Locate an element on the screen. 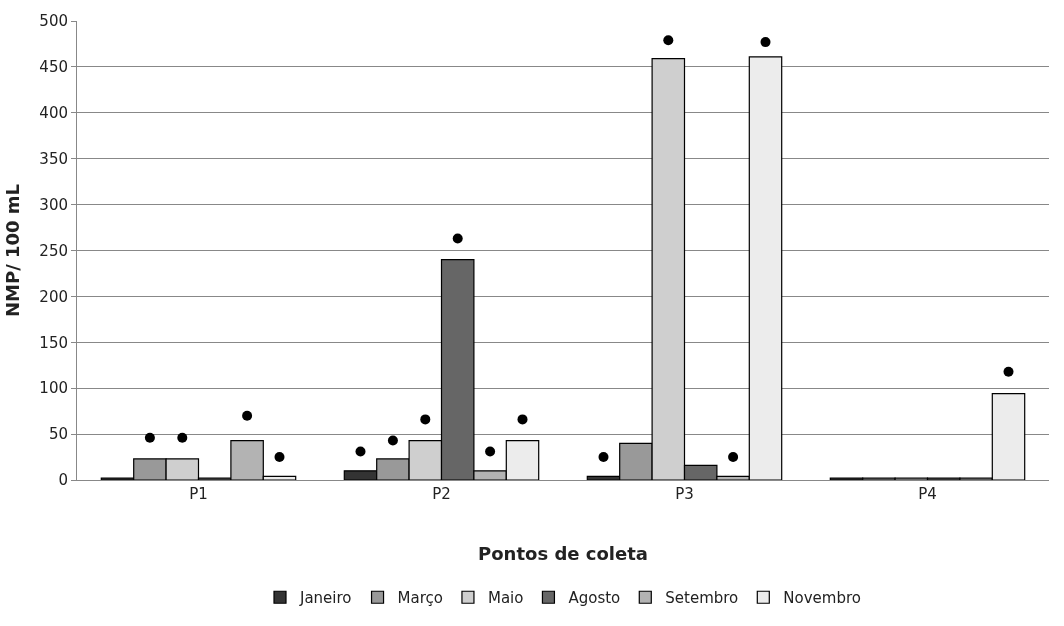 The width and height of the screenshot is (1064, 626). y-tick-label: 300 is located at coordinates (53, 204).